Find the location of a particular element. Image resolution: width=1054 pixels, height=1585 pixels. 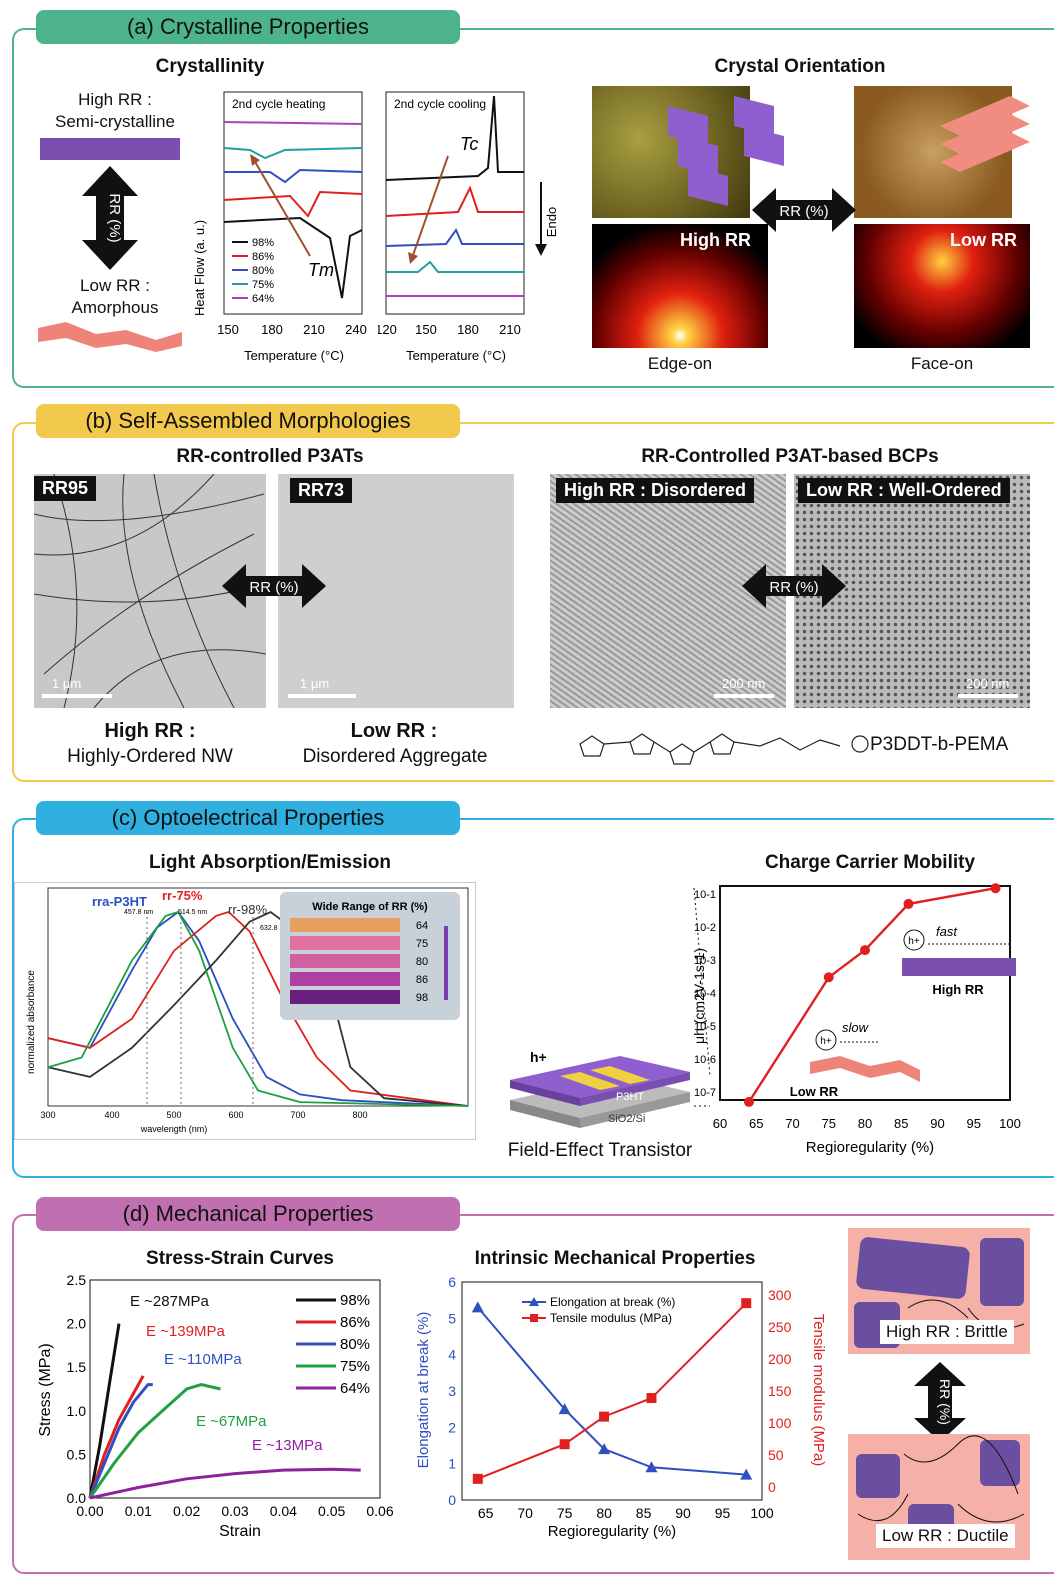

inset-title: Wide Range of RR (%) is located at coordinates (370, 907).